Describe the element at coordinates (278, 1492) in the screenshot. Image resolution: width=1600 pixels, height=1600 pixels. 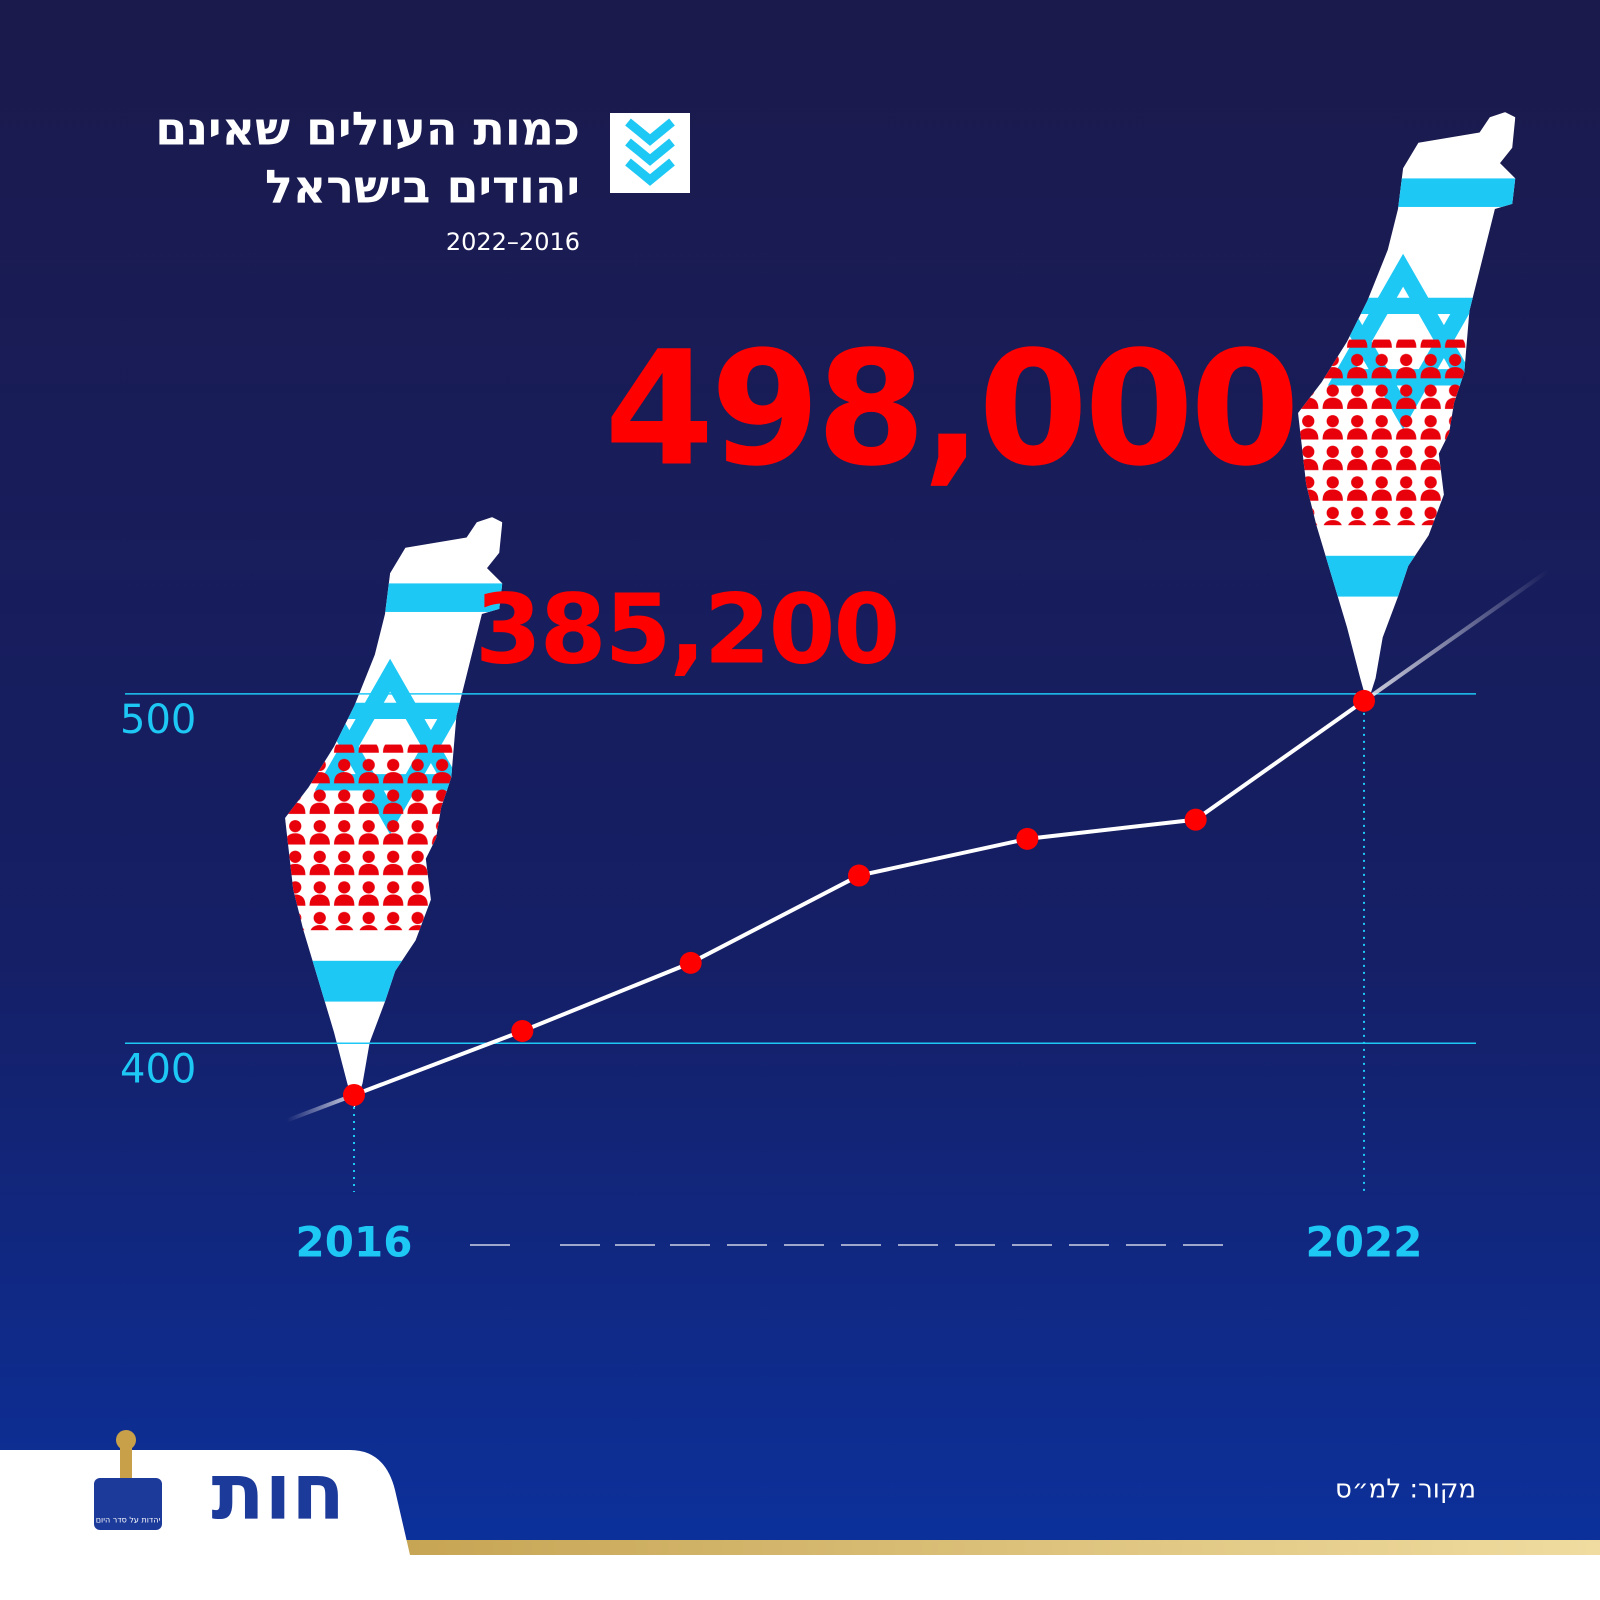
I see `logo-text: חות` at that location.